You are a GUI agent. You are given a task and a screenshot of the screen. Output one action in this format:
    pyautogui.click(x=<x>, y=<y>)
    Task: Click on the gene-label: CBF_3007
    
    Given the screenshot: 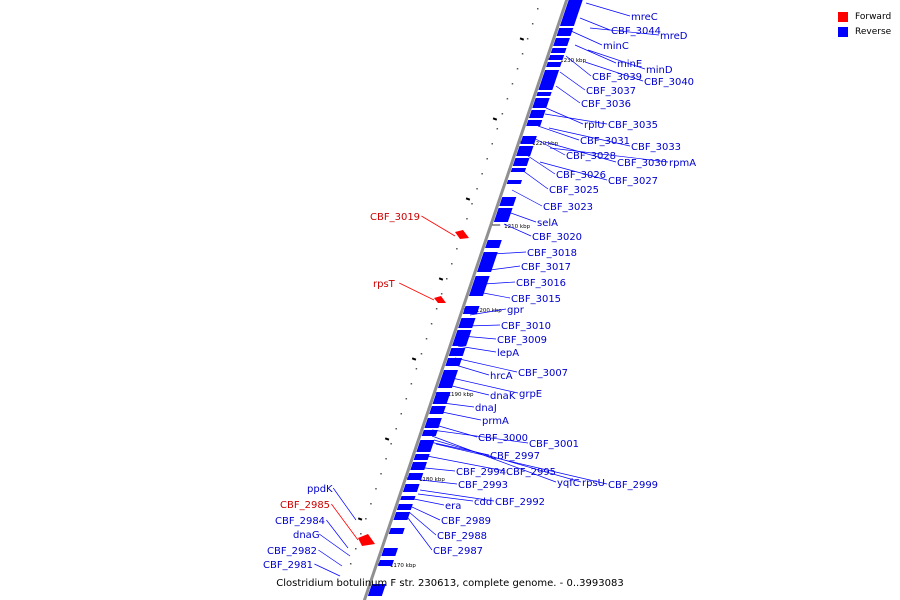 What is the action you would take?
    pyautogui.click(x=543, y=373)
    